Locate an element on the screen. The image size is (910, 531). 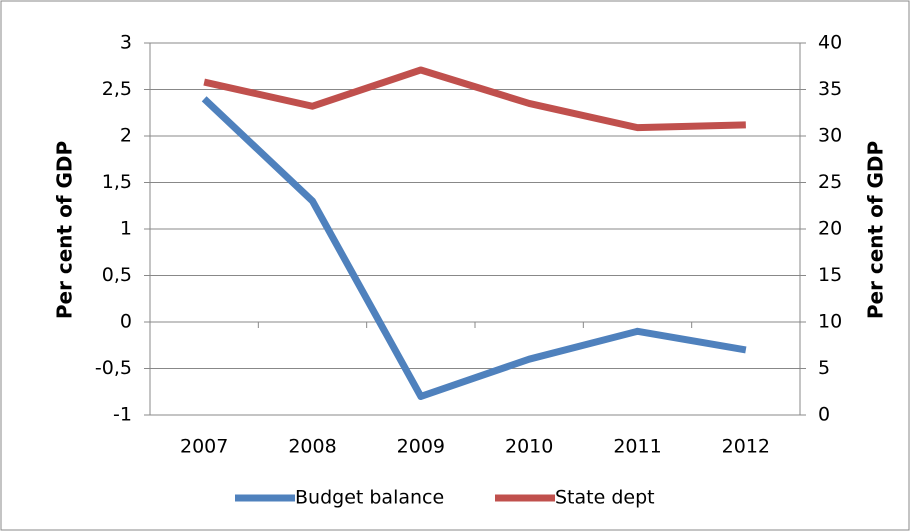
y-tick-label: 0 is located at coordinates (126, 322).